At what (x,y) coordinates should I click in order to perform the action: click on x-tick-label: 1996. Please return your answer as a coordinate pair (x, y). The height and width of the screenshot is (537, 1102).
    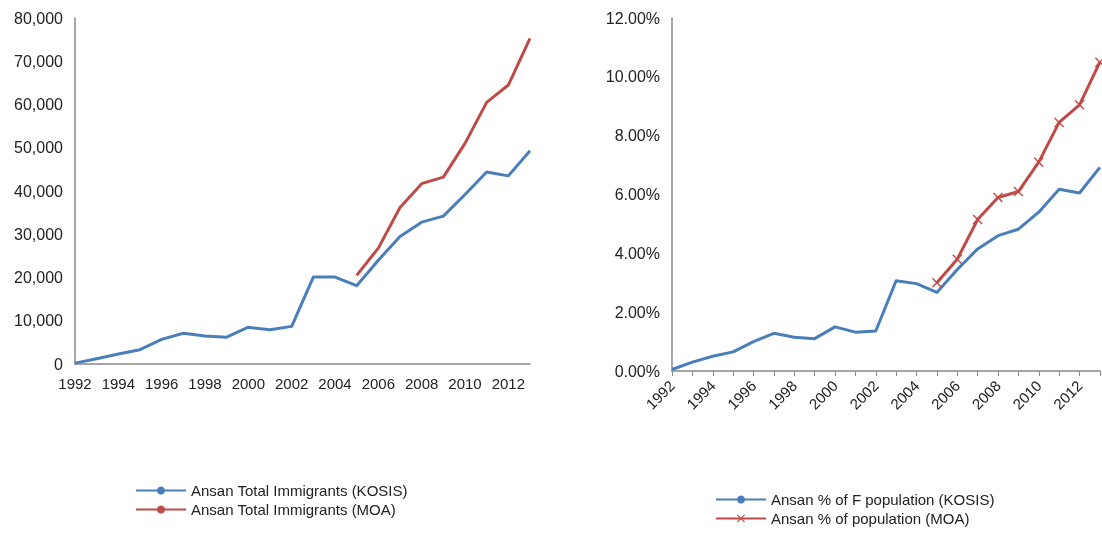
    Looking at the image, I should click on (161, 383).